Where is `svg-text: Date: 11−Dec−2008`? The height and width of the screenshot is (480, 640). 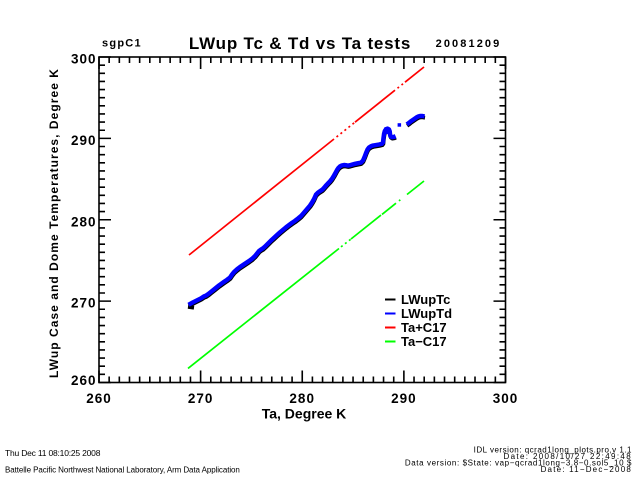
svg-text: Date: 11−Dec−2008 is located at coordinates (586, 469).